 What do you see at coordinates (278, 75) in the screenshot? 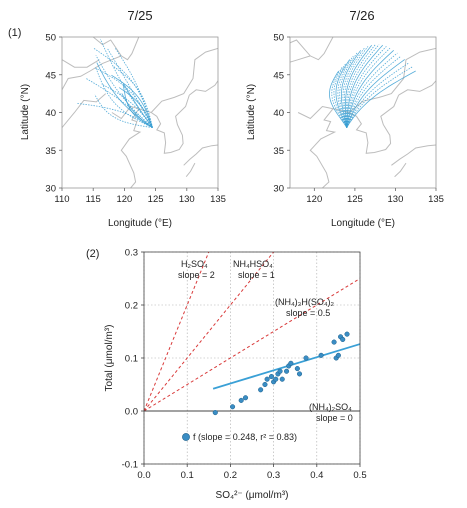
I see `y-tick-label: 45` at bounding box center [278, 75].